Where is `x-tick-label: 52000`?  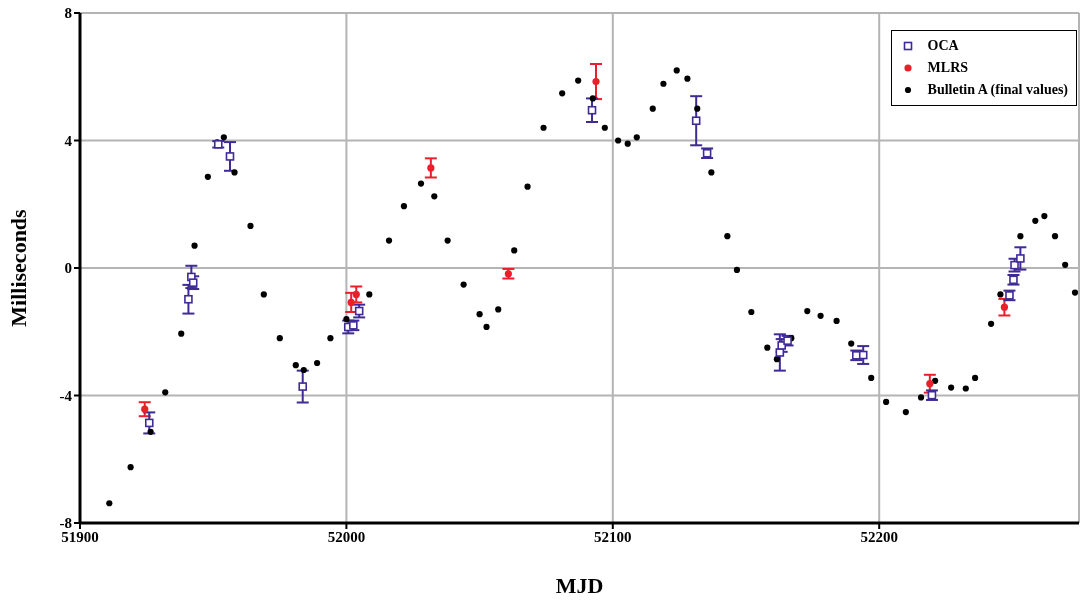
x-tick-label: 52000 is located at coordinates (346, 536).